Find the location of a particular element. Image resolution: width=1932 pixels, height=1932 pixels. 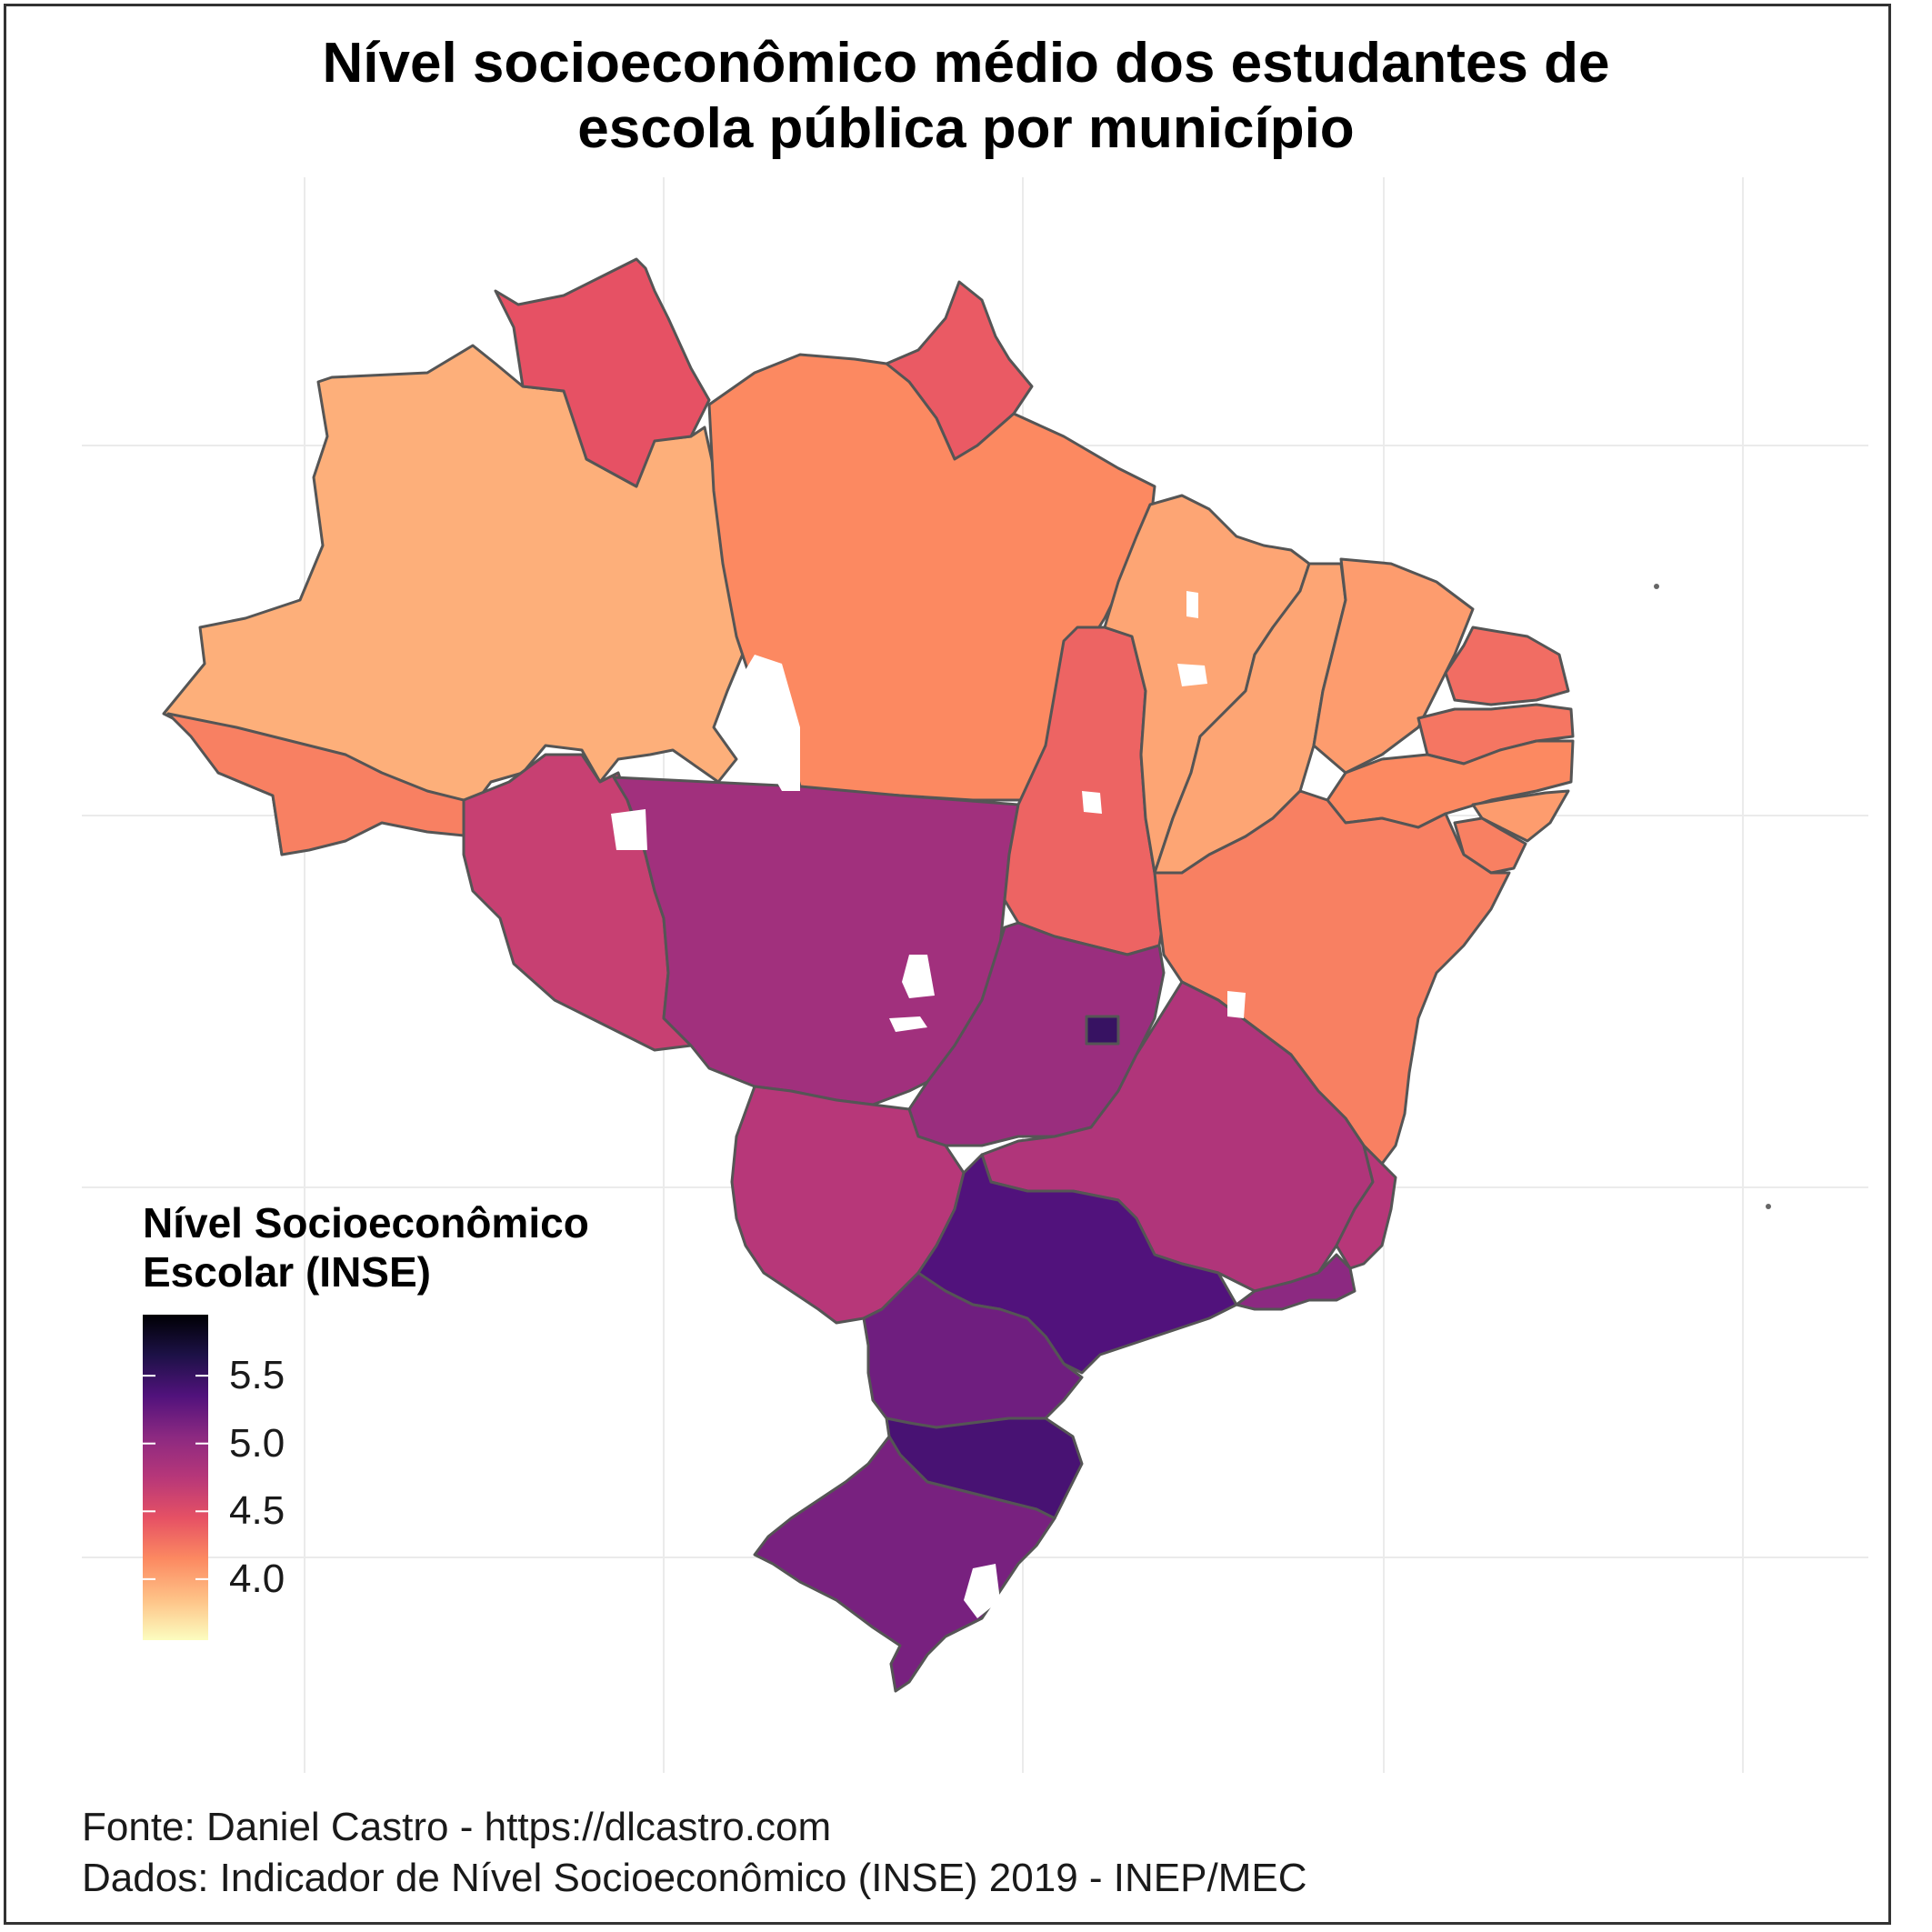

state-rj is located at coordinates (1295, 1282).